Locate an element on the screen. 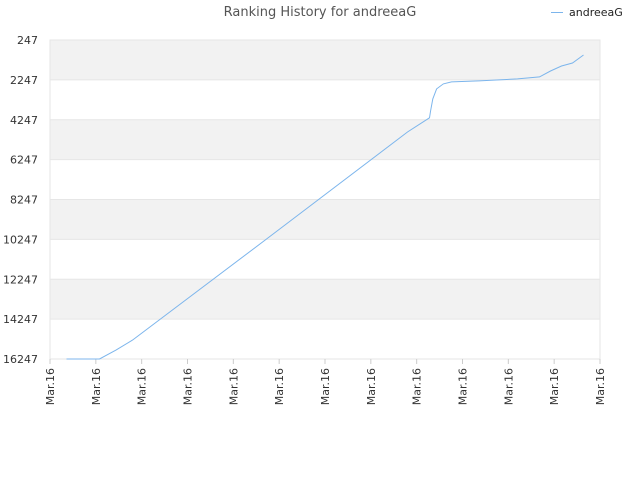 The width and height of the screenshot is (640, 480). y-tick-label: 4247 is located at coordinates (24, 120).